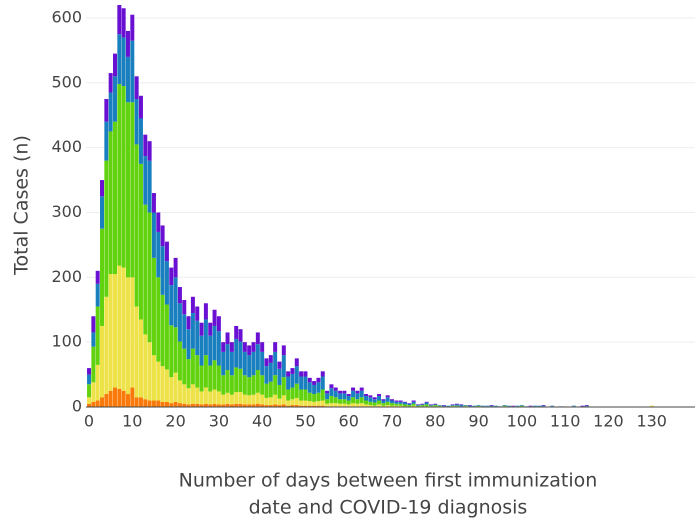 The image size is (695, 523). Describe the element at coordinates (651, 421) in the screenshot. I see `x-tick-label: 130` at that location.